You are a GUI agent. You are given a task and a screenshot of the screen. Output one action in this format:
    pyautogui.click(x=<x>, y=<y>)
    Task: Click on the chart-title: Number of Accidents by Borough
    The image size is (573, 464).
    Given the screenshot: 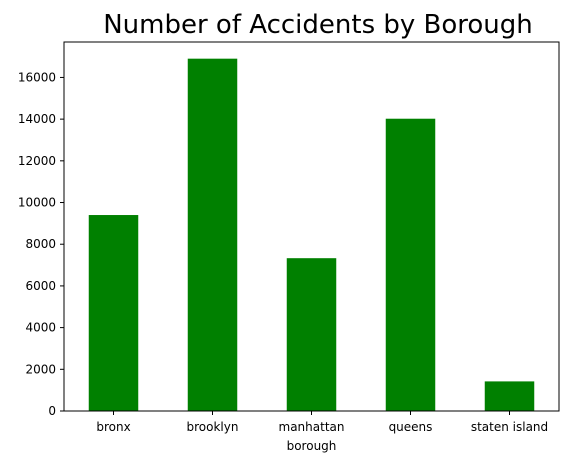 What is the action you would take?
    pyautogui.click(x=318, y=25)
    